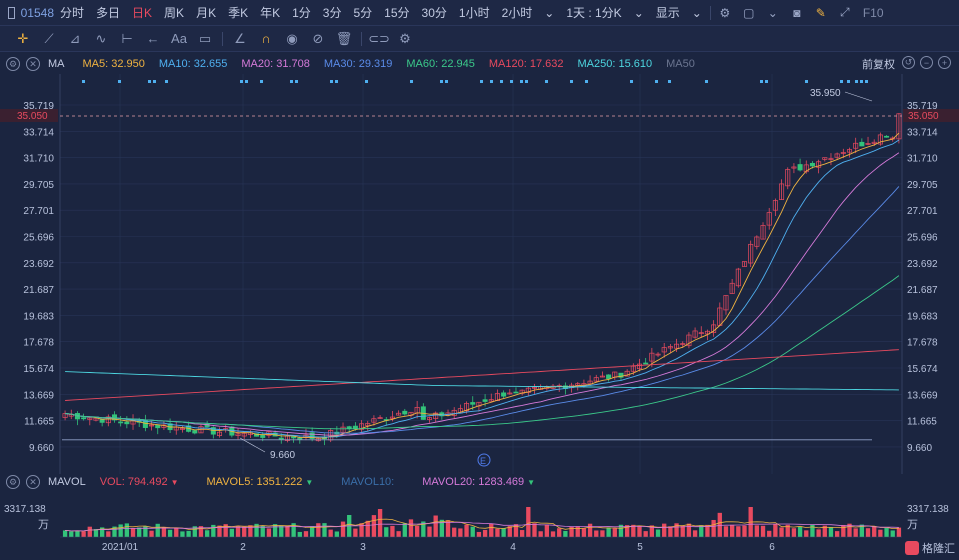 The height and width of the screenshot is (560, 959). Describe the element at coordinates (292, 38) in the screenshot. I see `eye-icon: ◉` at that location.